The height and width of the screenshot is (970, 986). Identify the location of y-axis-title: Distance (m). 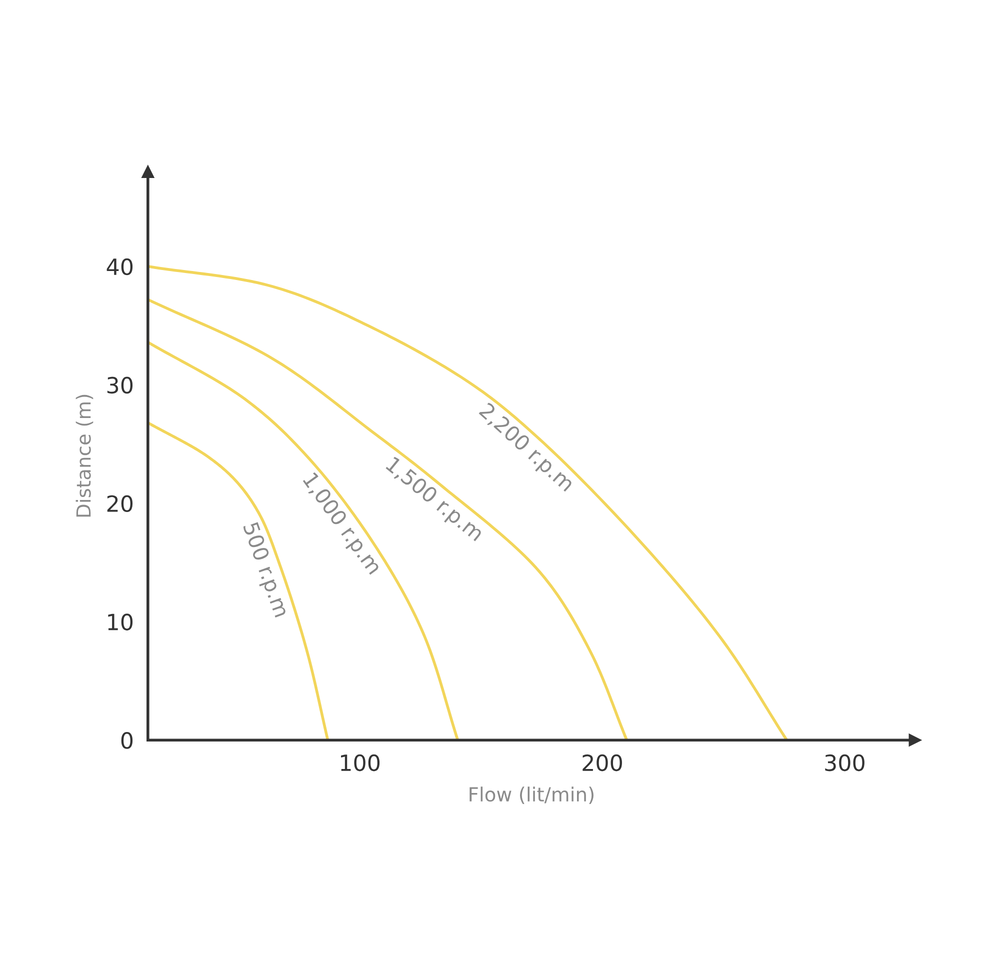
(85, 455).